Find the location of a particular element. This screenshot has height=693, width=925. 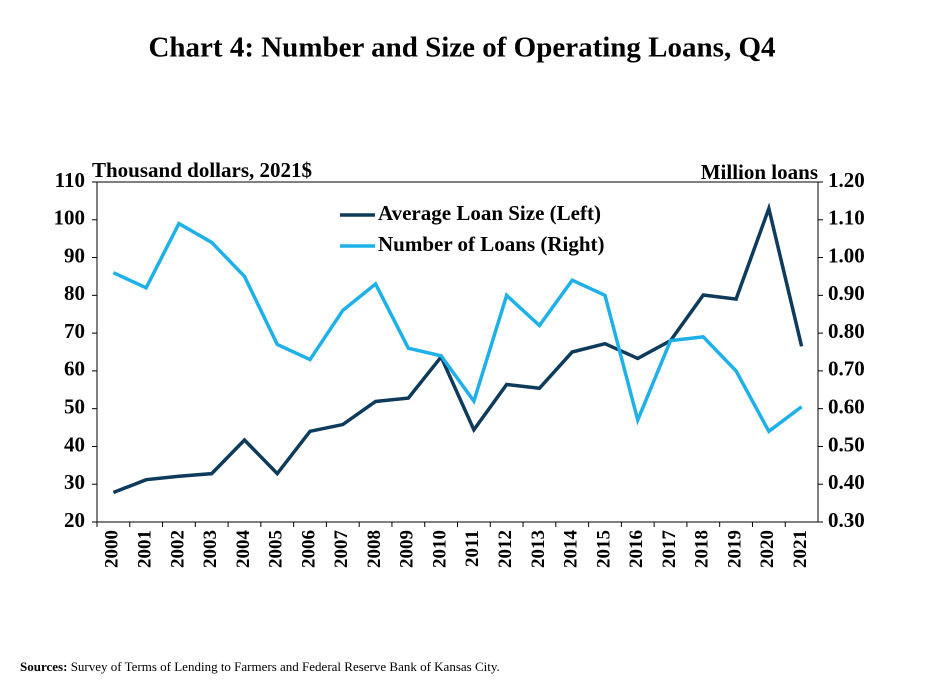

y-axis-label: Thousand dollars, 2021$ is located at coordinates (202, 170).